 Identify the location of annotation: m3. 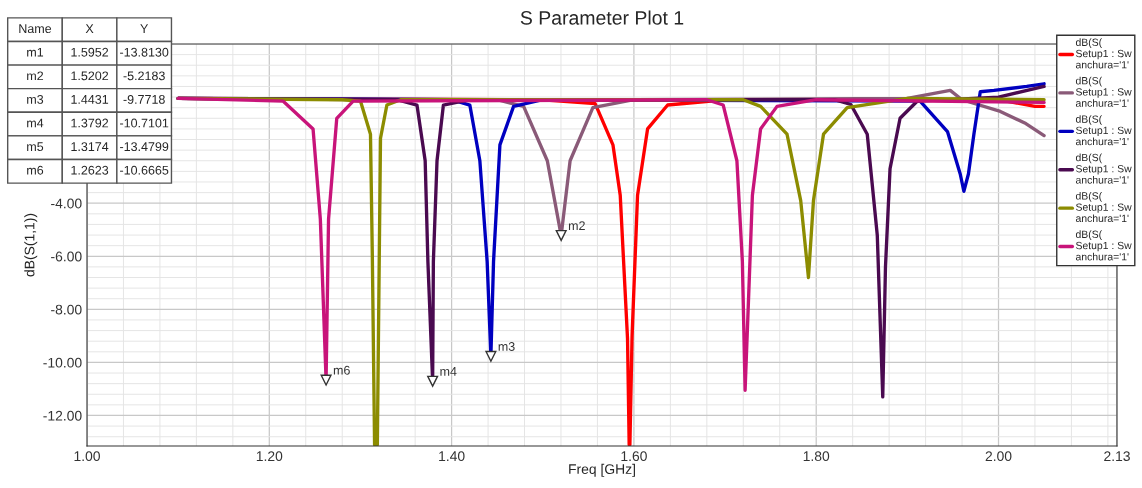
(506, 346).